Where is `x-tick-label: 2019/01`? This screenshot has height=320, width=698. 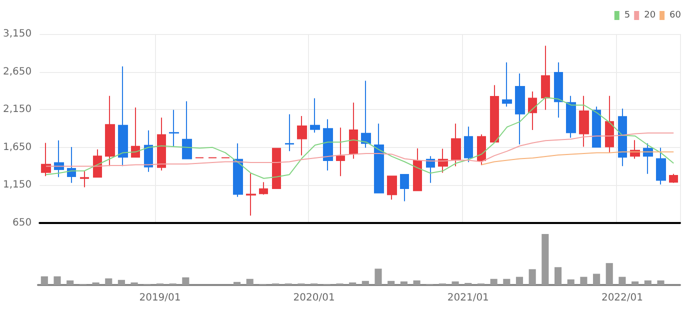 x-tick-label: 2019/01 is located at coordinates (160, 298).